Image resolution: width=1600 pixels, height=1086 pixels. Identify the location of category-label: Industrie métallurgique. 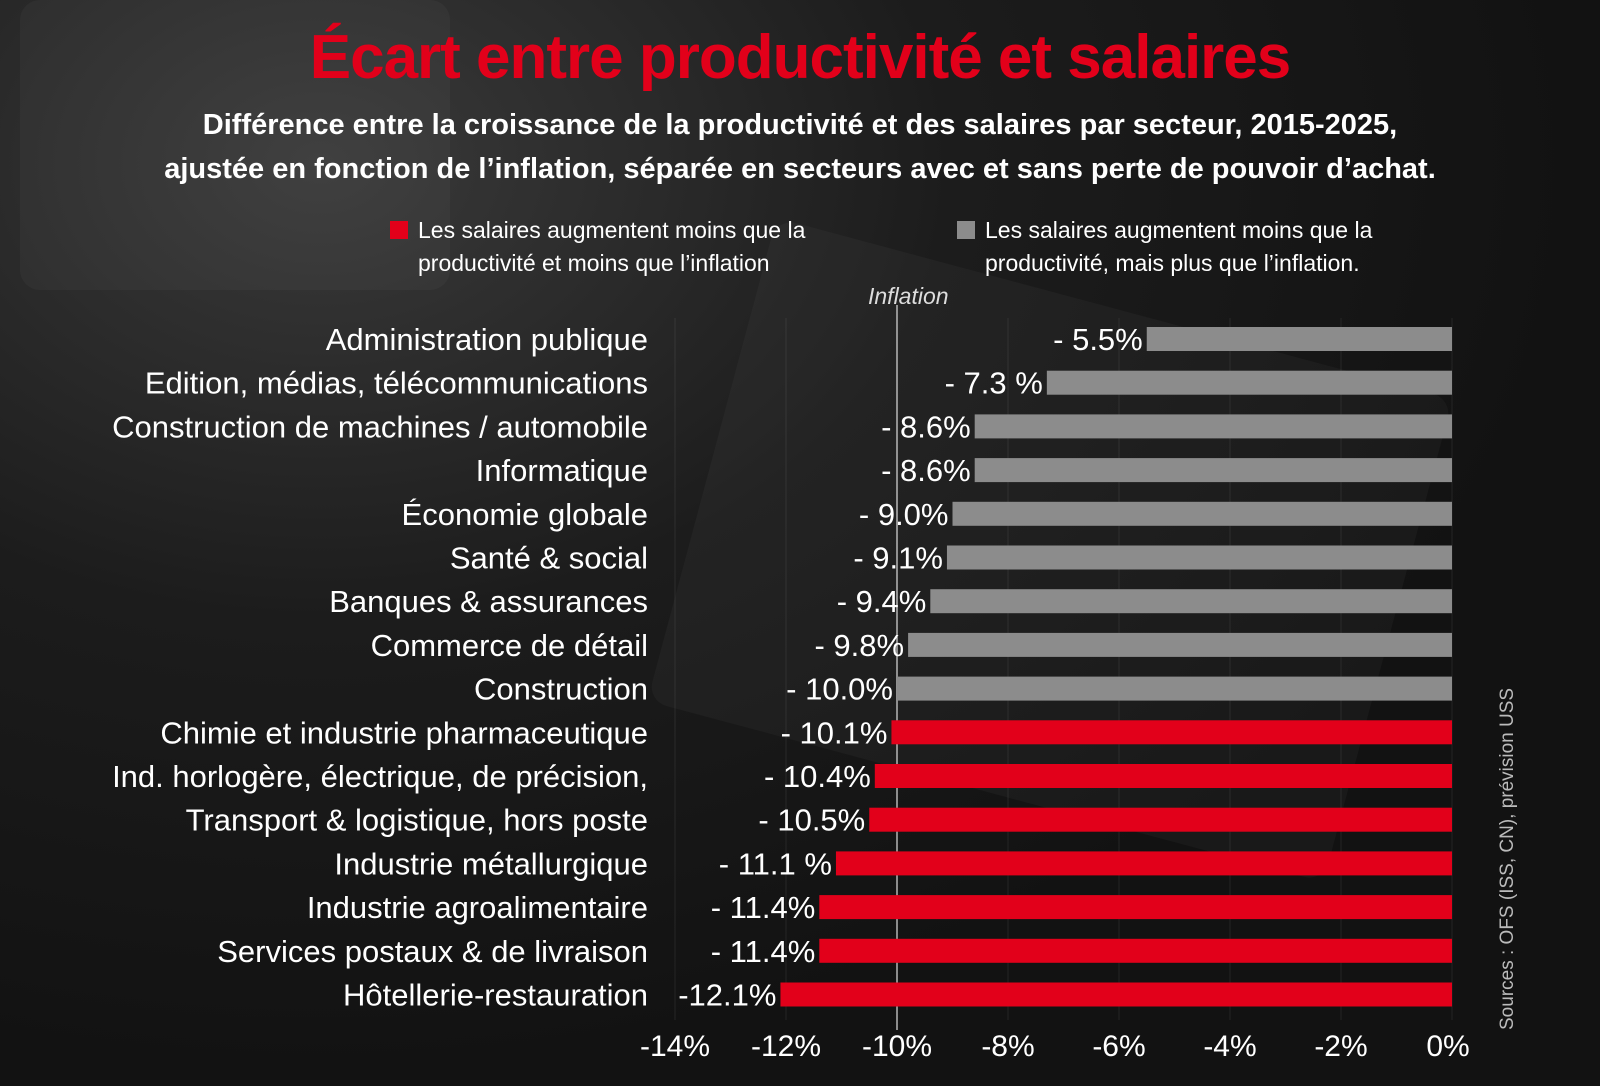
(491, 863).